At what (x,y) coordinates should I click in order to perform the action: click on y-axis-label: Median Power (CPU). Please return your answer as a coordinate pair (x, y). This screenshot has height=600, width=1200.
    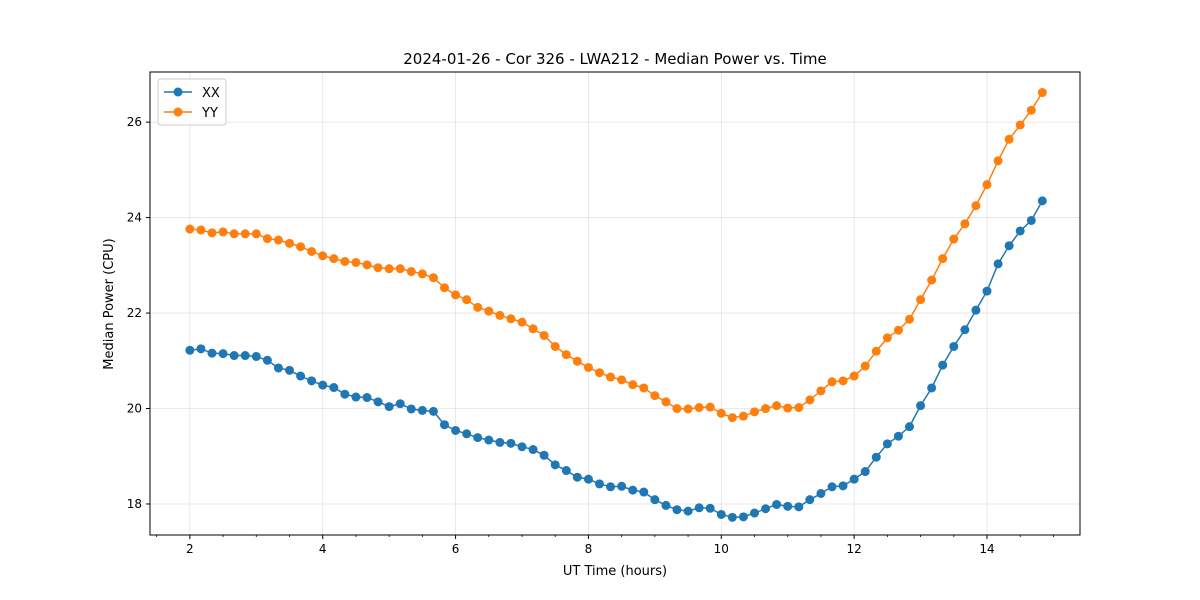
    Looking at the image, I should click on (109, 303).